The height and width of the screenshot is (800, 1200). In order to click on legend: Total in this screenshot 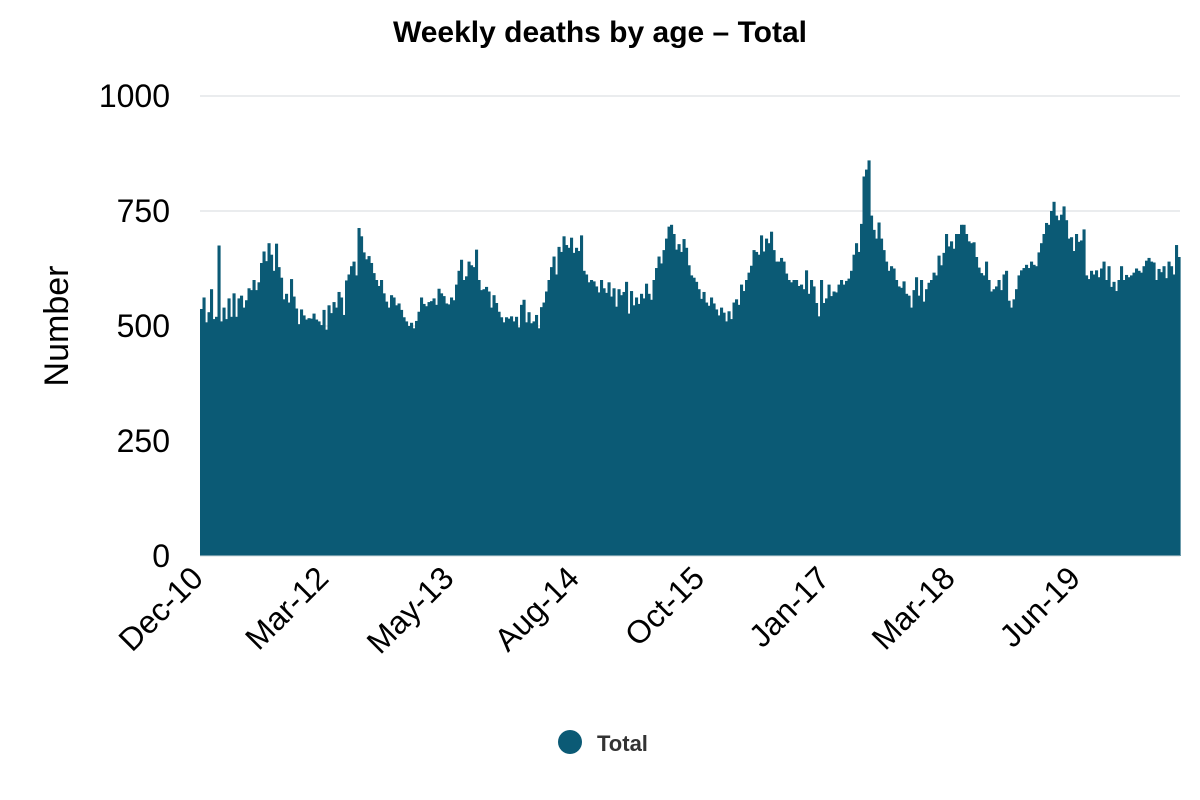, I will do `click(603, 743)`.